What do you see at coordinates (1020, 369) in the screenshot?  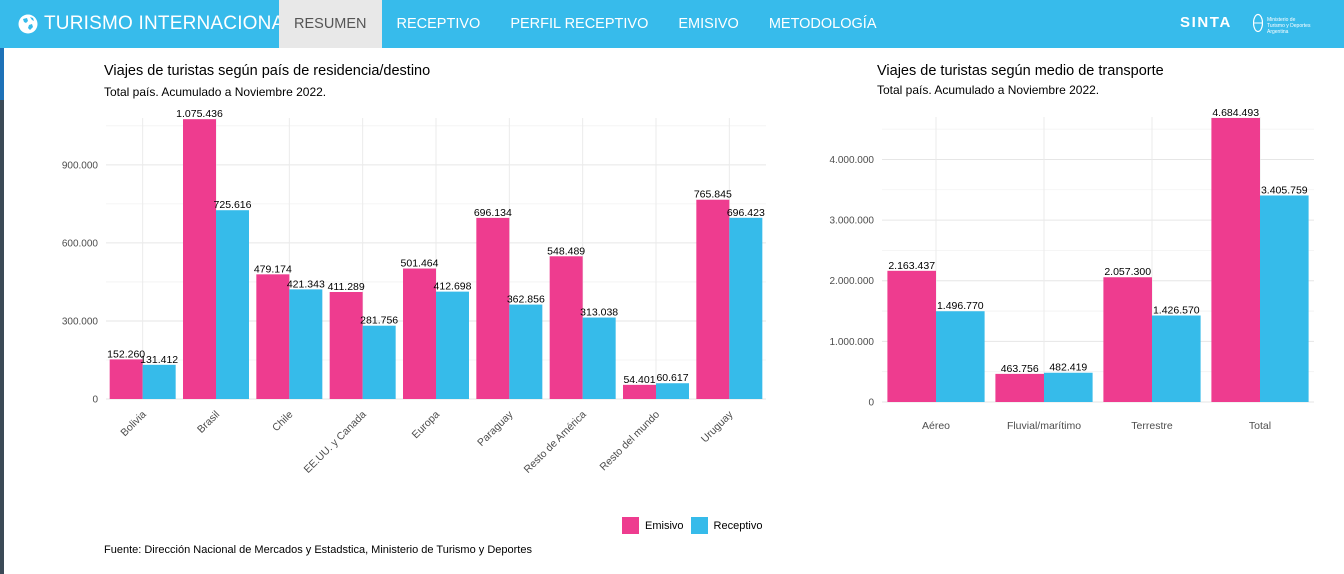 I see `chart2-data-label: 463.756` at bounding box center [1020, 369].